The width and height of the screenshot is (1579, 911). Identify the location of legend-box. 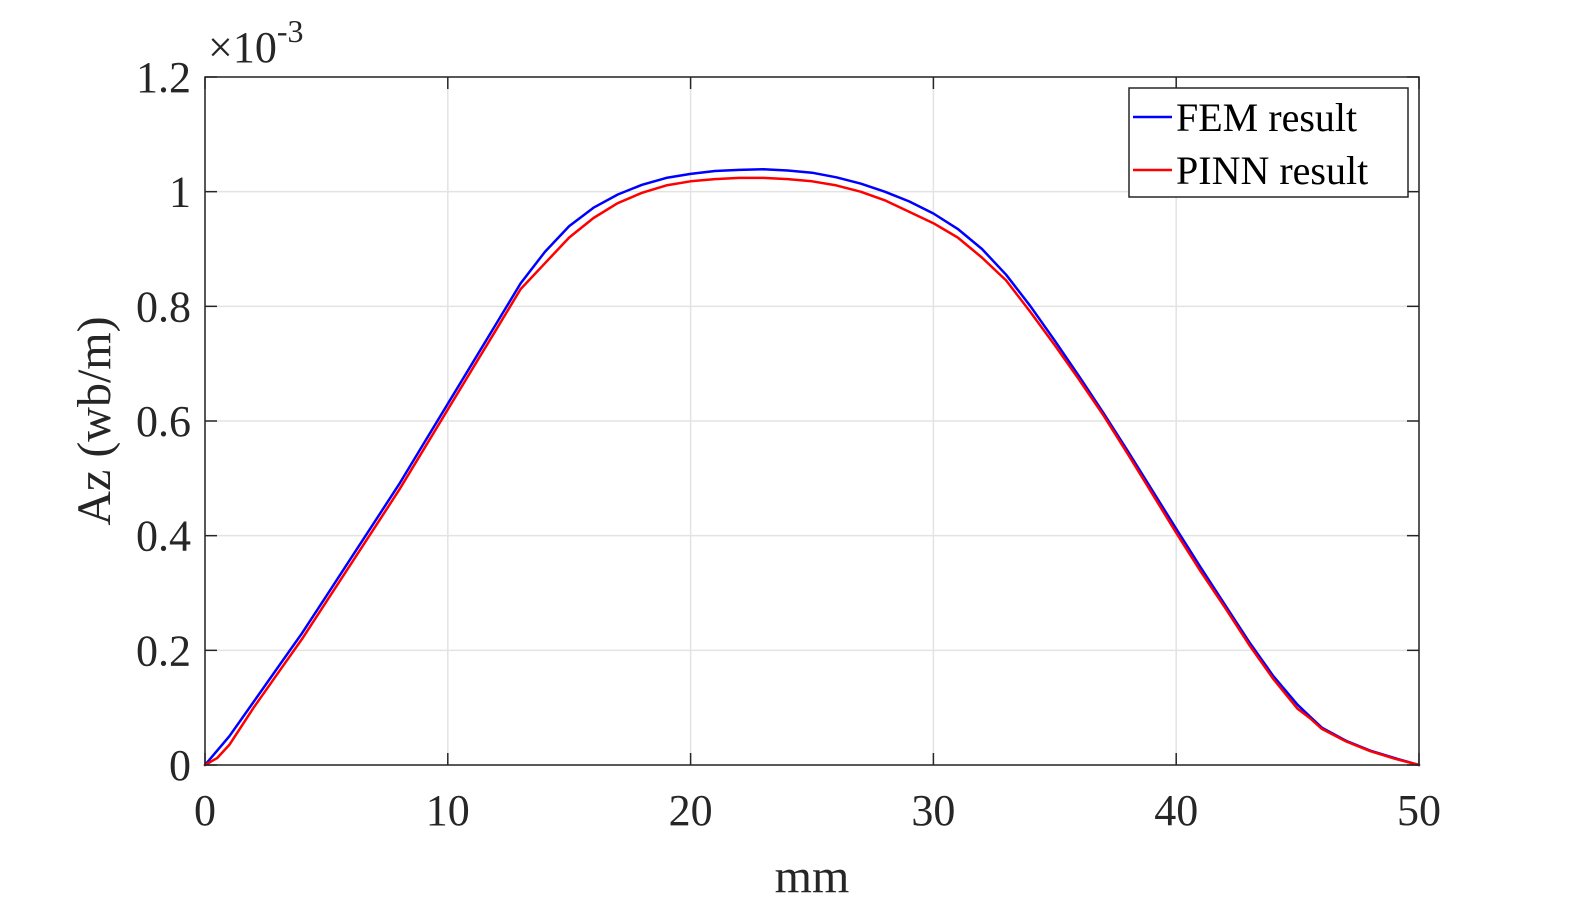
(1268, 142).